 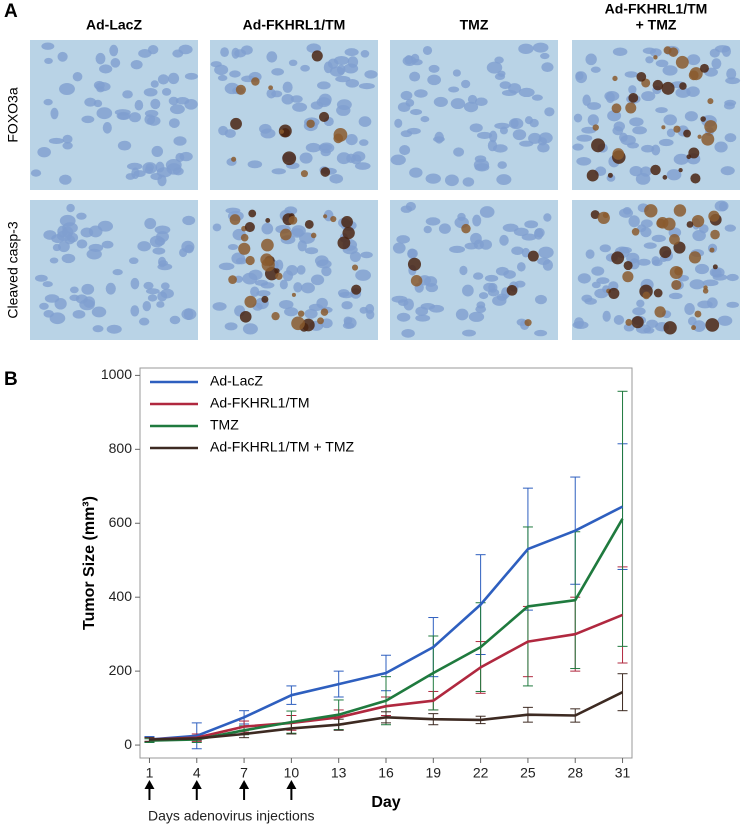 I want to click on injection-arrowhead, so click(x=244, y=784).